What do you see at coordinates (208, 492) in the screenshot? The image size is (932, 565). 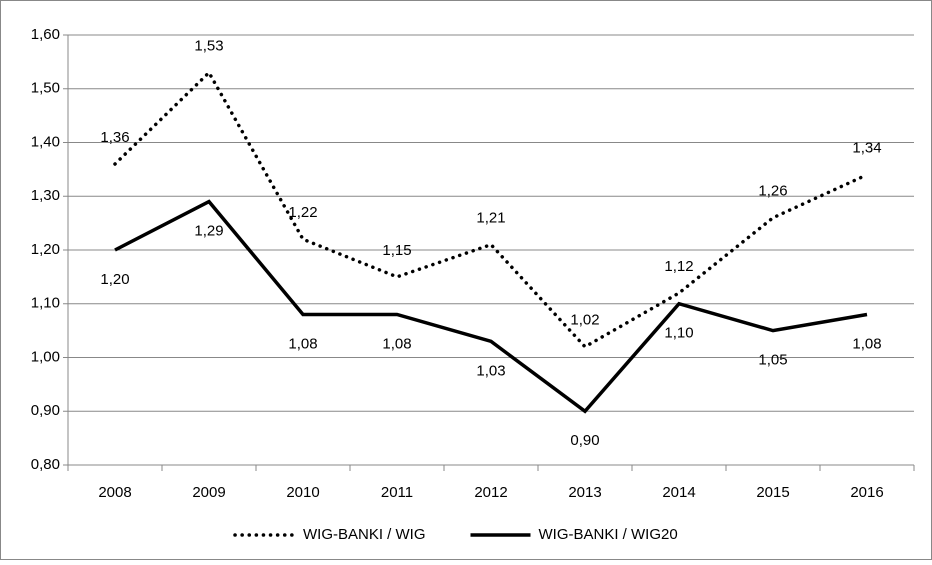 I see `x-tick-label: 2009` at bounding box center [208, 492].